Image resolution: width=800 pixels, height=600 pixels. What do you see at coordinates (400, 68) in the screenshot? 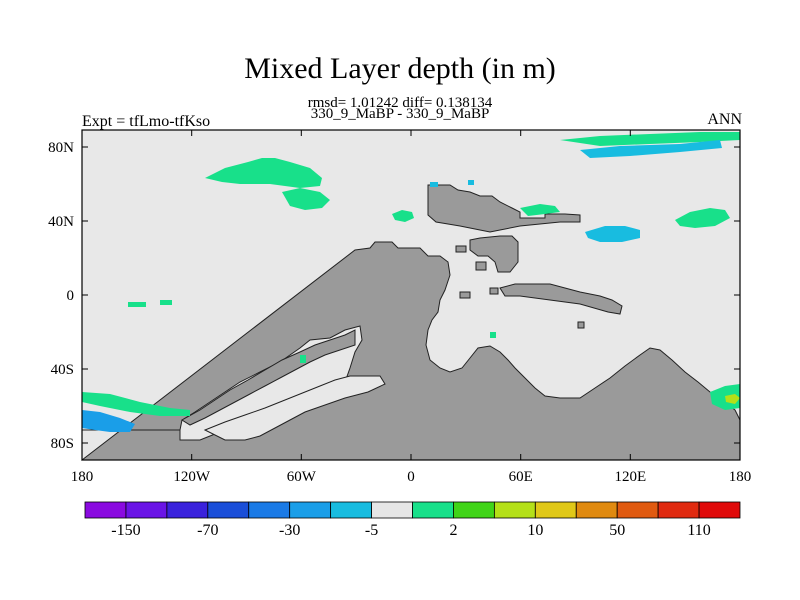
I see `map-title: Mixed Layer depth (in m)` at bounding box center [400, 68].